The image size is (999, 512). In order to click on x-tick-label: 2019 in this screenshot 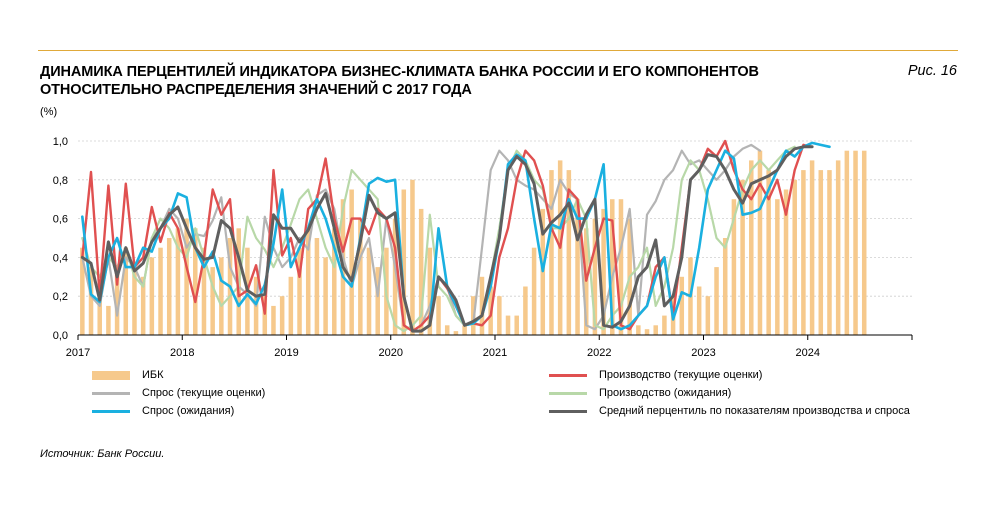, I will do `click(286, 353)`.